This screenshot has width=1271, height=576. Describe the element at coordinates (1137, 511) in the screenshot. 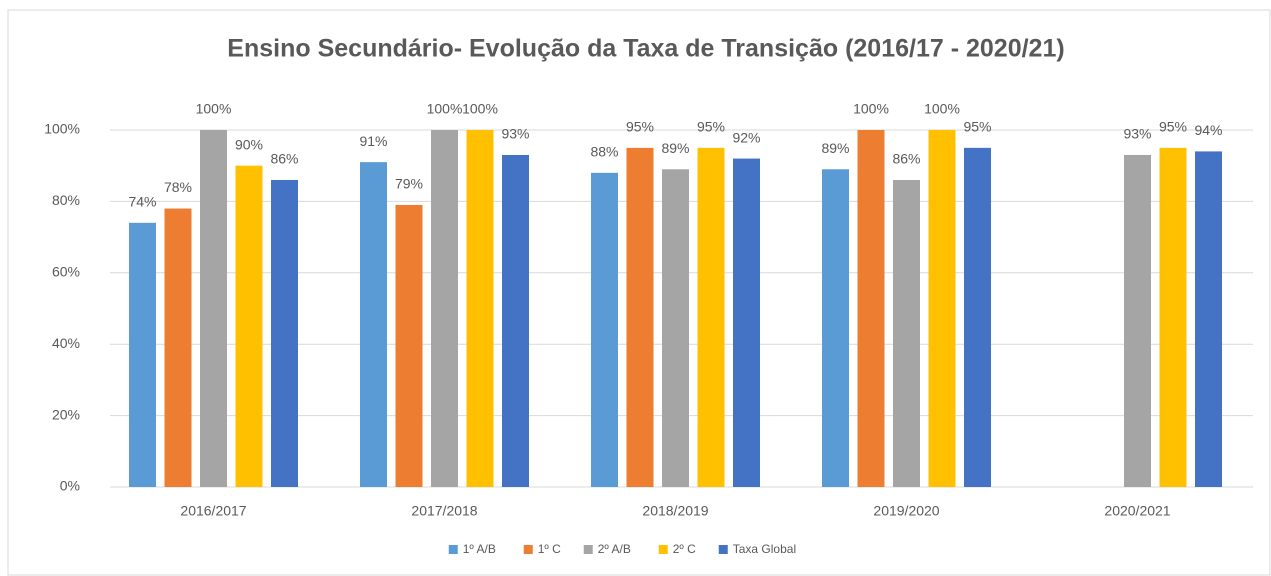

I see `x-tick-label: 2020/2021` at that location.